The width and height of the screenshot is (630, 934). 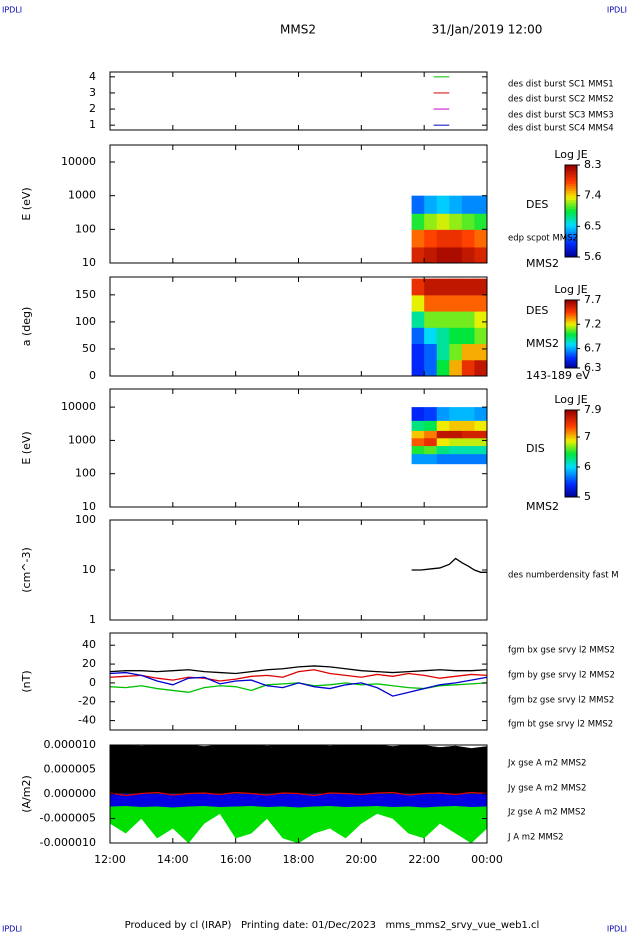 I want to click on annotation: DES, so click(x=537, y=204).